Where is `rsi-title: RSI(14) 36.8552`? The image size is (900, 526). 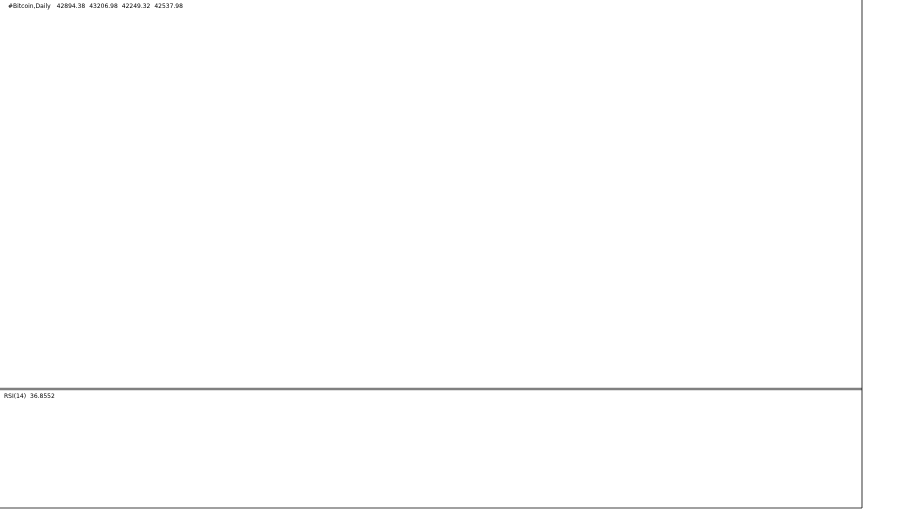 rsi-title: RSI(14) 36.8552 is located at coordinates (29, 396).